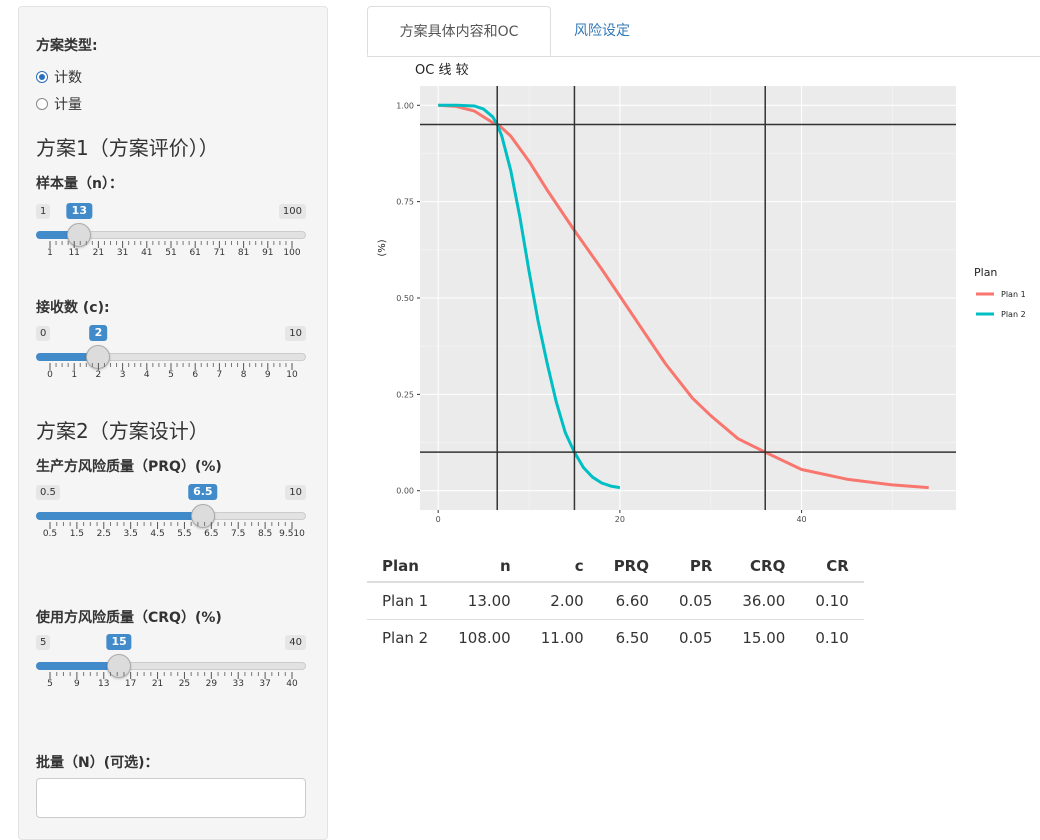 This screenshot has height=840, width=1040. What do you see at coordinates (68, 105) in the screenshot?
I see `radio-measure-label: 计量` at bounding box center [68, 105].